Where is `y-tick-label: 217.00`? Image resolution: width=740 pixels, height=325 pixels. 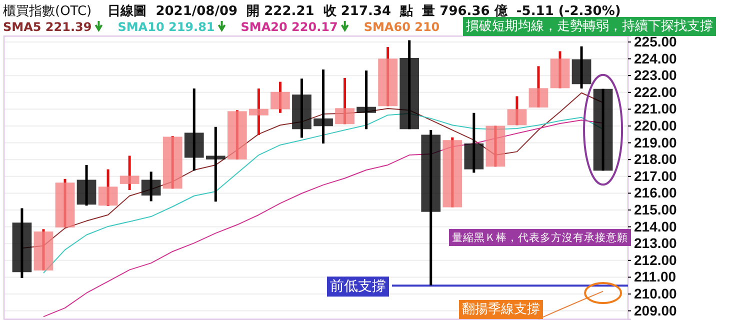 y-tick-label: 217.00 is located at coordinates (656, 176).